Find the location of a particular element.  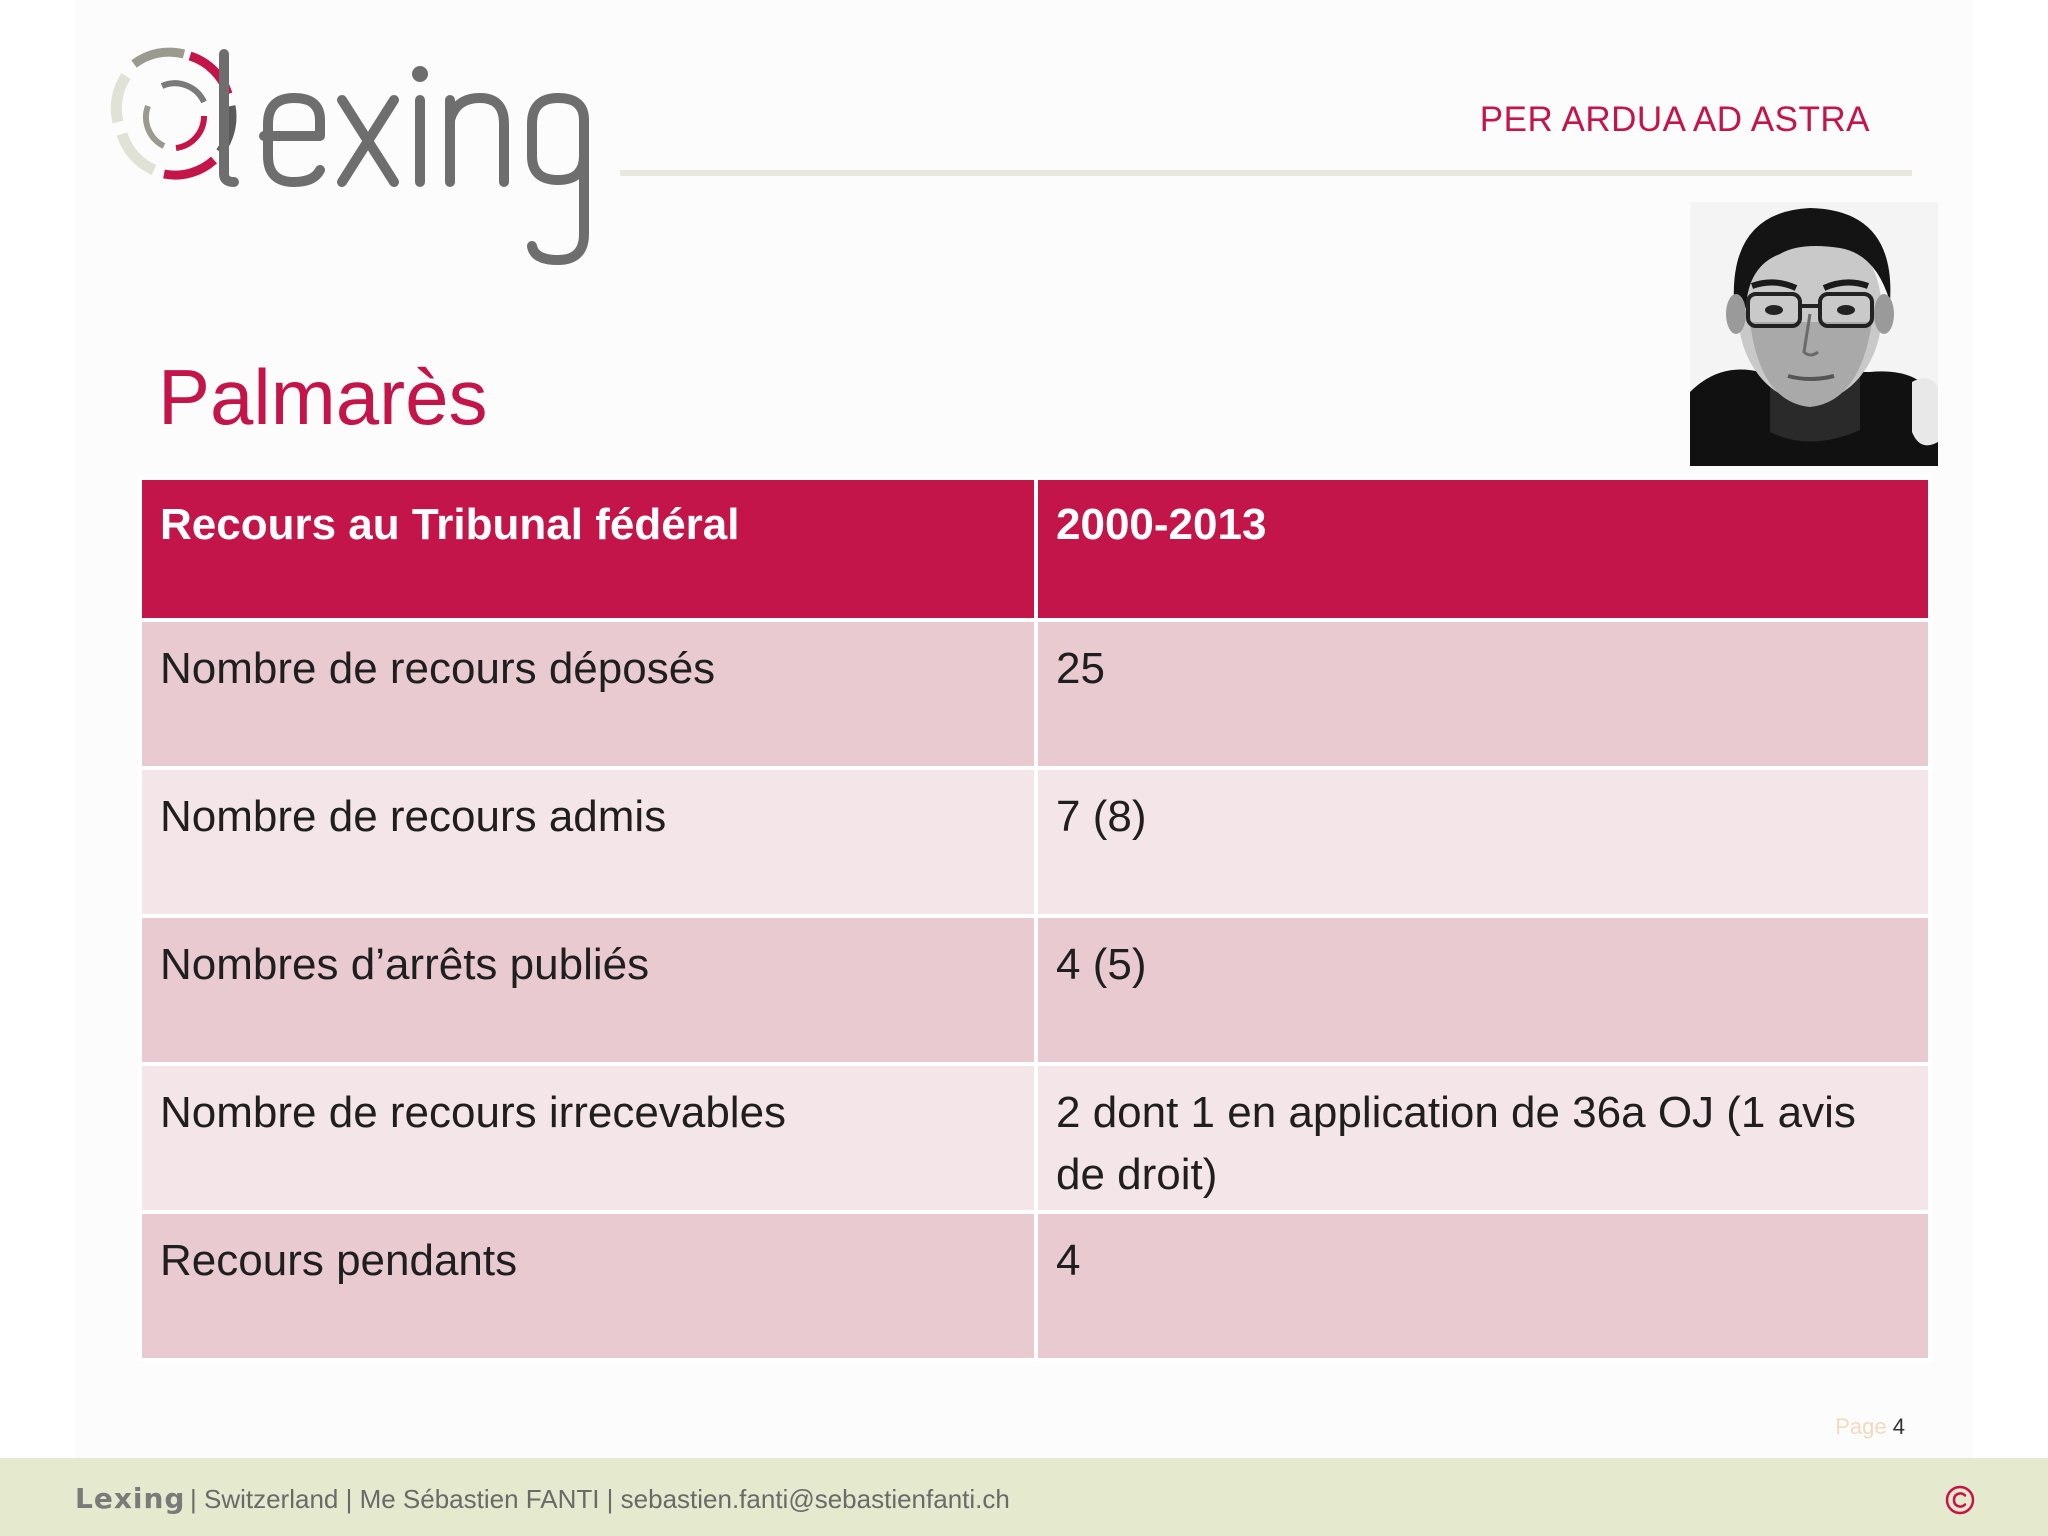

table-header-category: Recours au Tribunal fédéral is located at coordinates (588, 549).